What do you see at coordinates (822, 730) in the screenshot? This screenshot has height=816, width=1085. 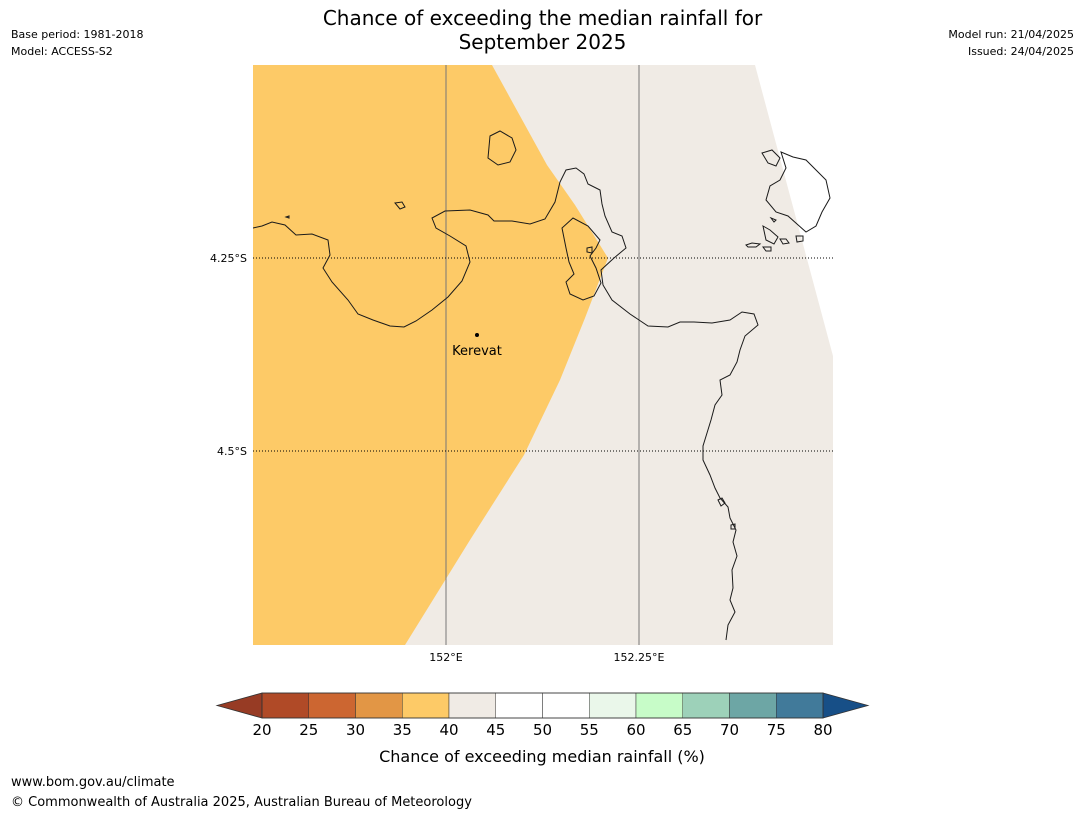 I see `colorbar-tick-label: 80` at bounding box center [822, 730].